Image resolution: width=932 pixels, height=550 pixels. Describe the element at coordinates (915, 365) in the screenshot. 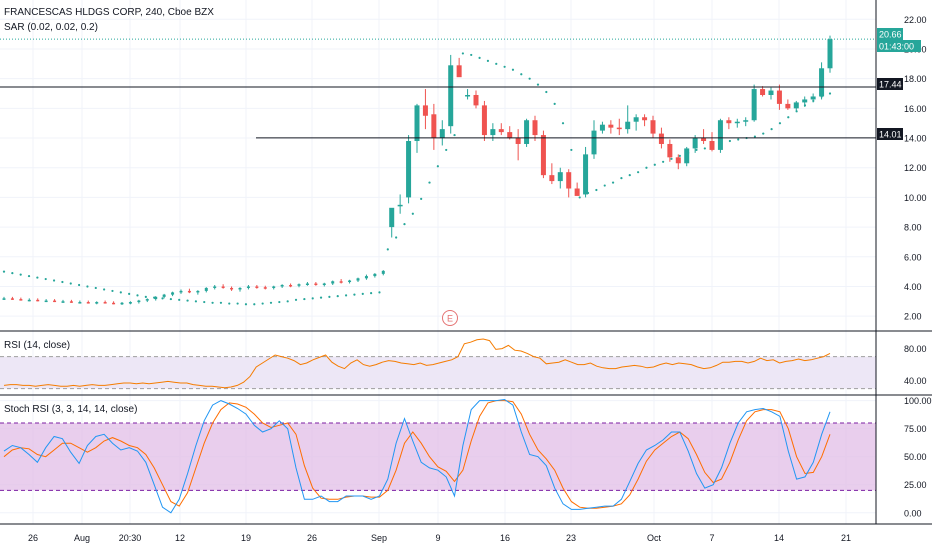

I see `rsi-axis: 80.00 40.00` at that location.